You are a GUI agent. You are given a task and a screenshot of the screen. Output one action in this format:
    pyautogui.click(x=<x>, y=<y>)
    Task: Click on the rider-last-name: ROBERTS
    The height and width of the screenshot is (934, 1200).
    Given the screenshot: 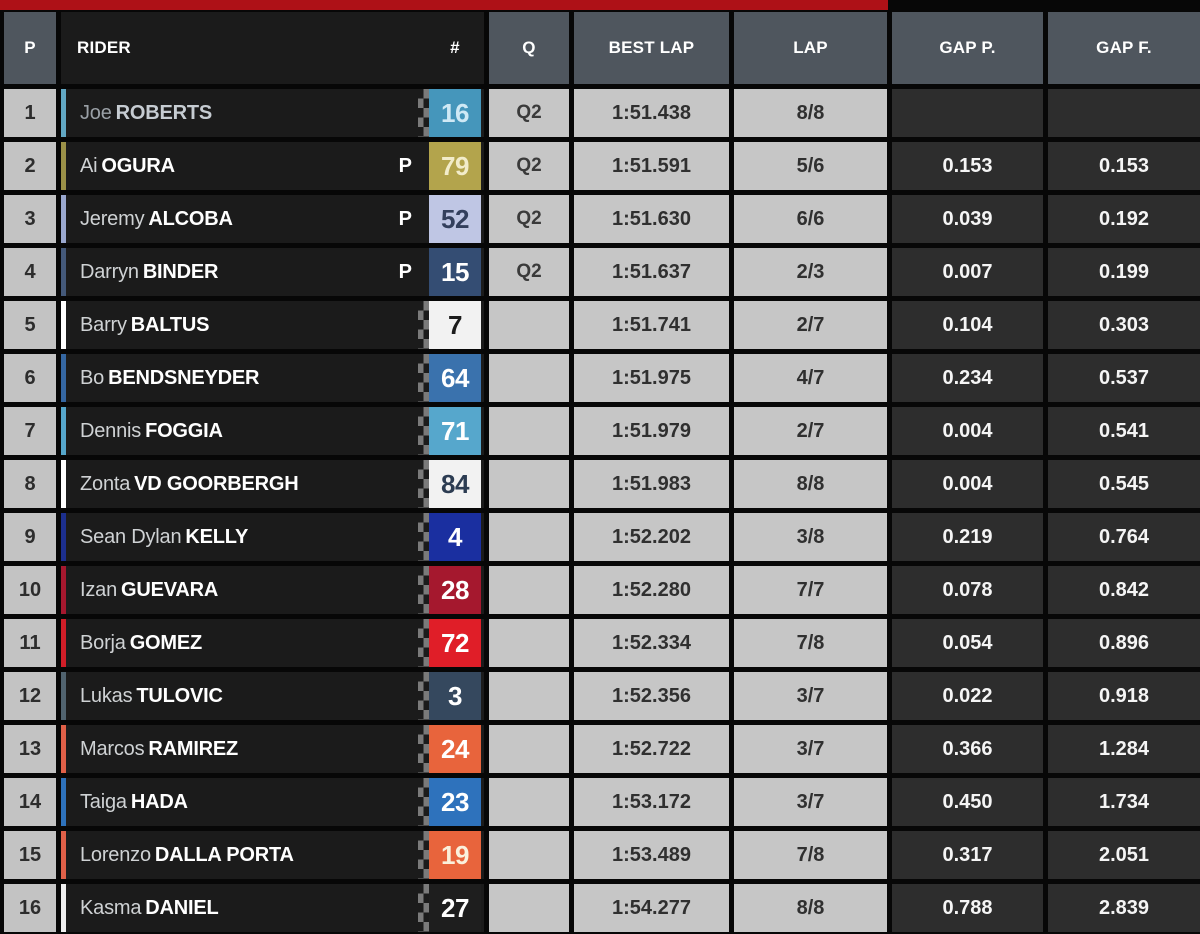 What is the action you would take?
    pyautogui.click(x=164, y=112)
    